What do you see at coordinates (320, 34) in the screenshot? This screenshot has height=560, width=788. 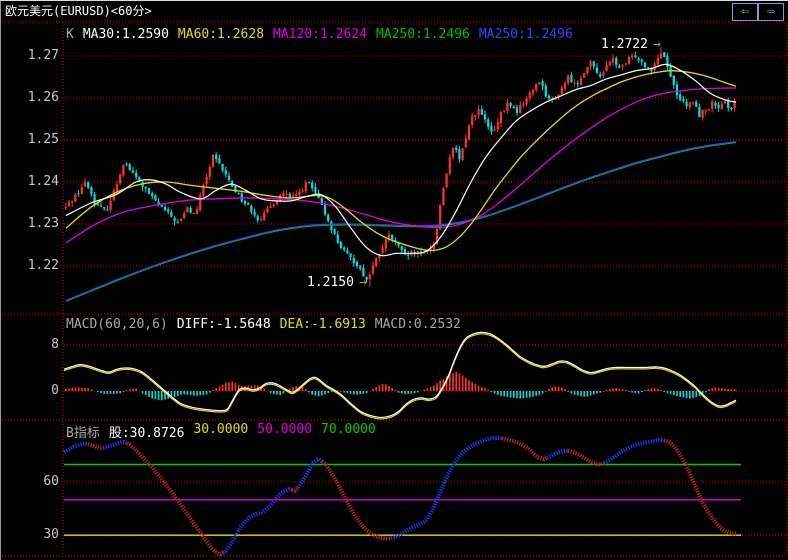 I see `legend-item: MA120:1.2624` at bounding box center [320, 34].